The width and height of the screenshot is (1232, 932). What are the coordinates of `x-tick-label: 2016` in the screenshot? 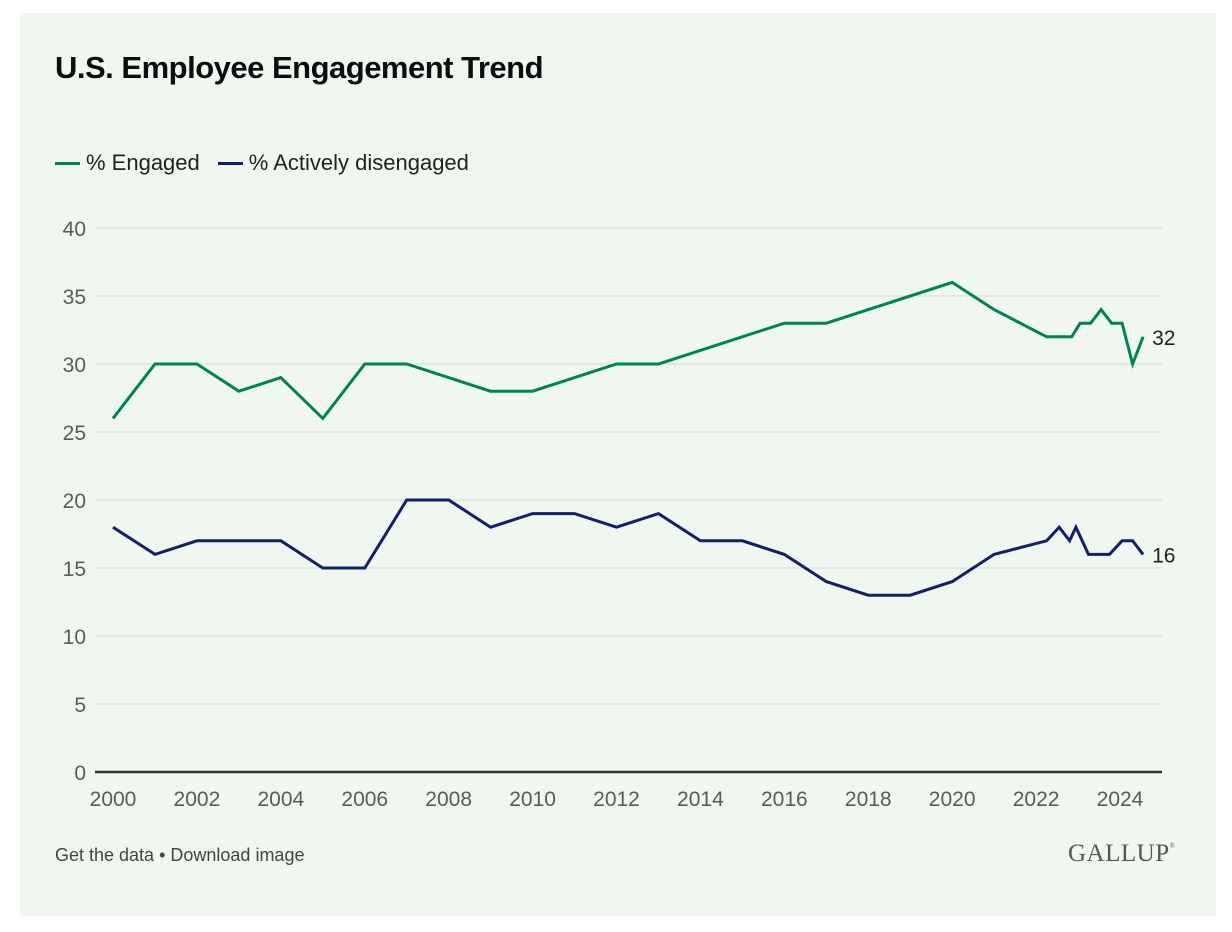 It's located at (784, 799).